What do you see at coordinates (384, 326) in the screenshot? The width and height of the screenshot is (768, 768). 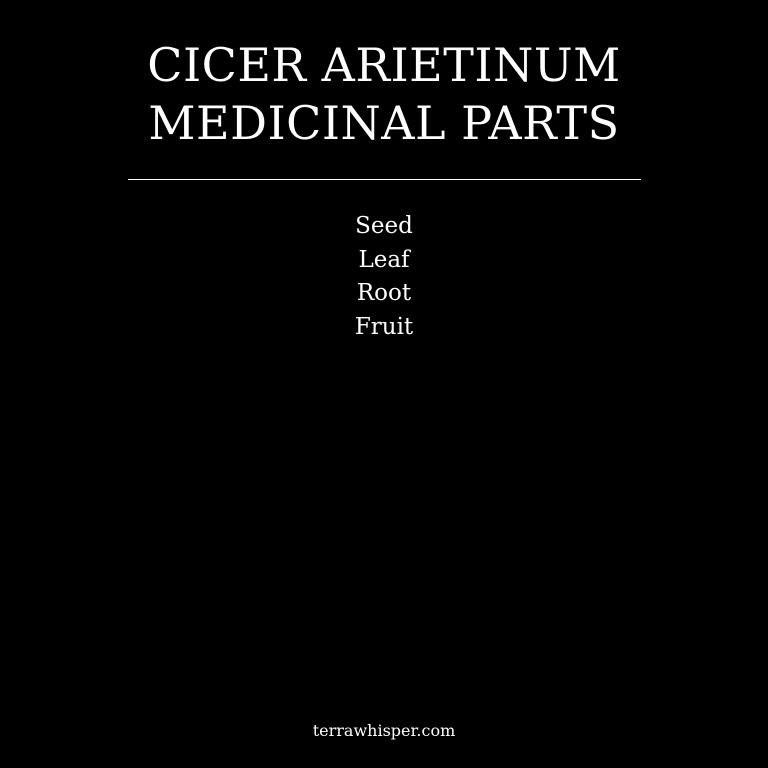 I see `list-item: Fruit` at bounding box center [384, 326].